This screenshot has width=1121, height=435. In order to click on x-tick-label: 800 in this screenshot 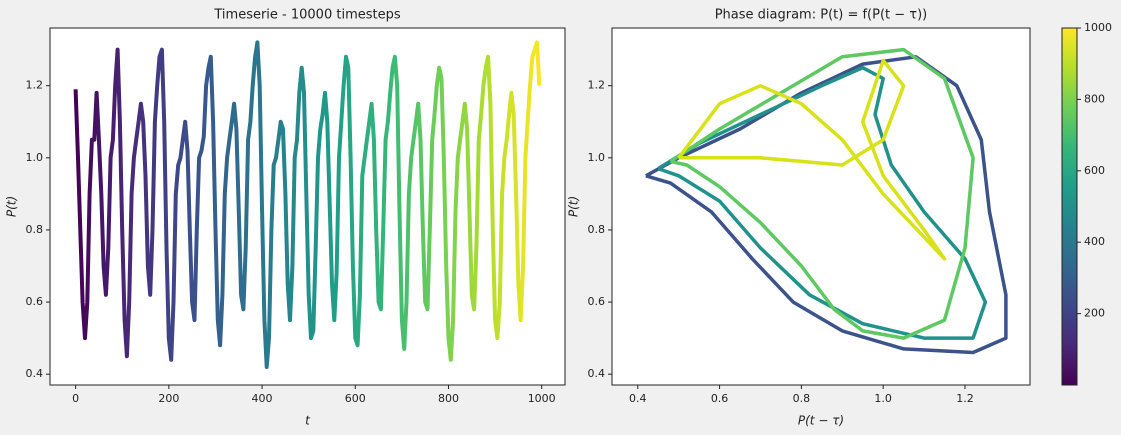, I will do `click(448, 398)`.